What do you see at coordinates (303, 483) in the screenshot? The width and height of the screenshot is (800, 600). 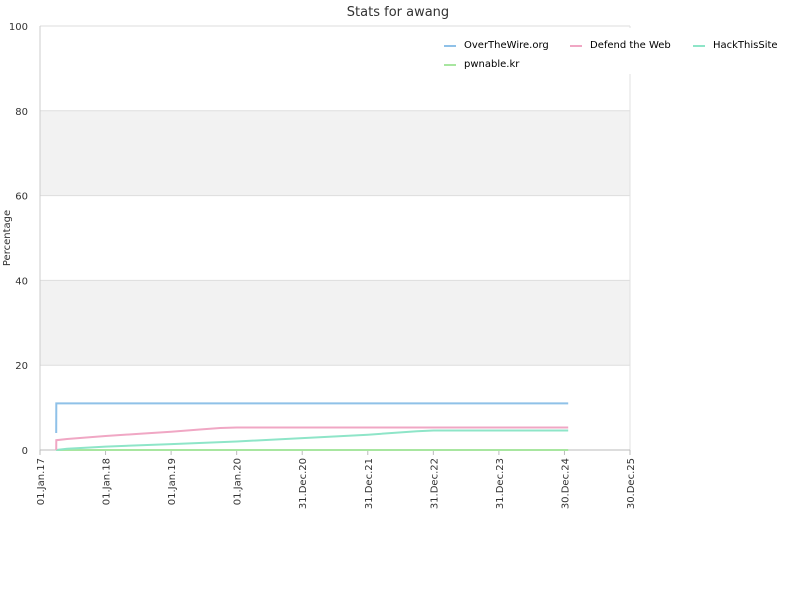 I see `x-tick-label: 31.Dec.20` at bounding box center [303, 483].